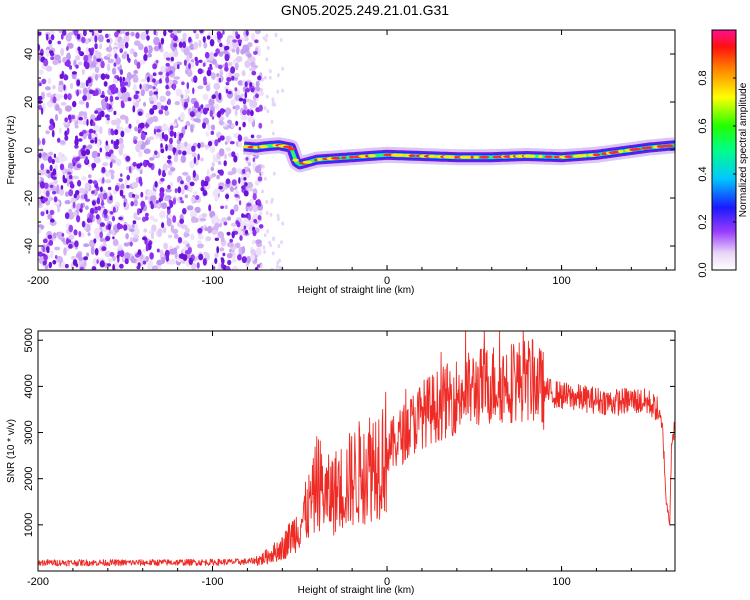 This screenshot has width=750, height=600. I want to click on y-tick-label: 20, so click(29, 102).